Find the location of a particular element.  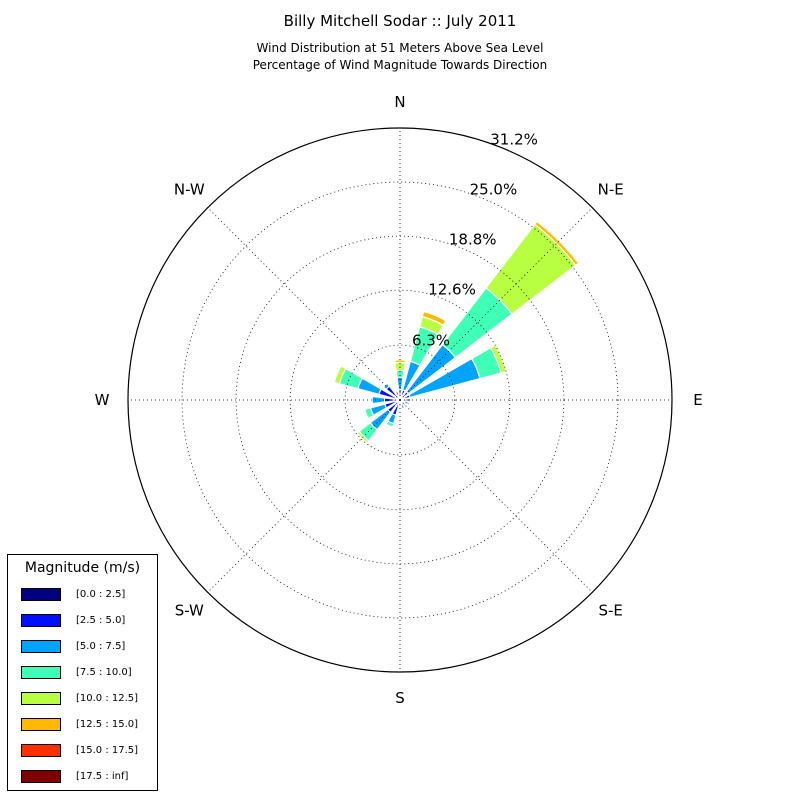

bar-dir-202.5-bin-3 is located at coordinates (390, 424).